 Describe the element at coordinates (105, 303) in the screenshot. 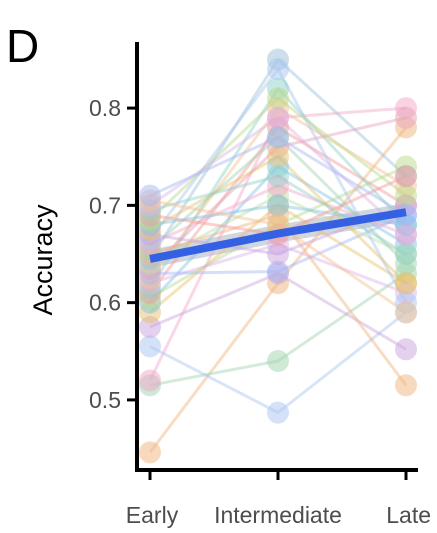

I see `y-tick-label: 0.6` at that location.